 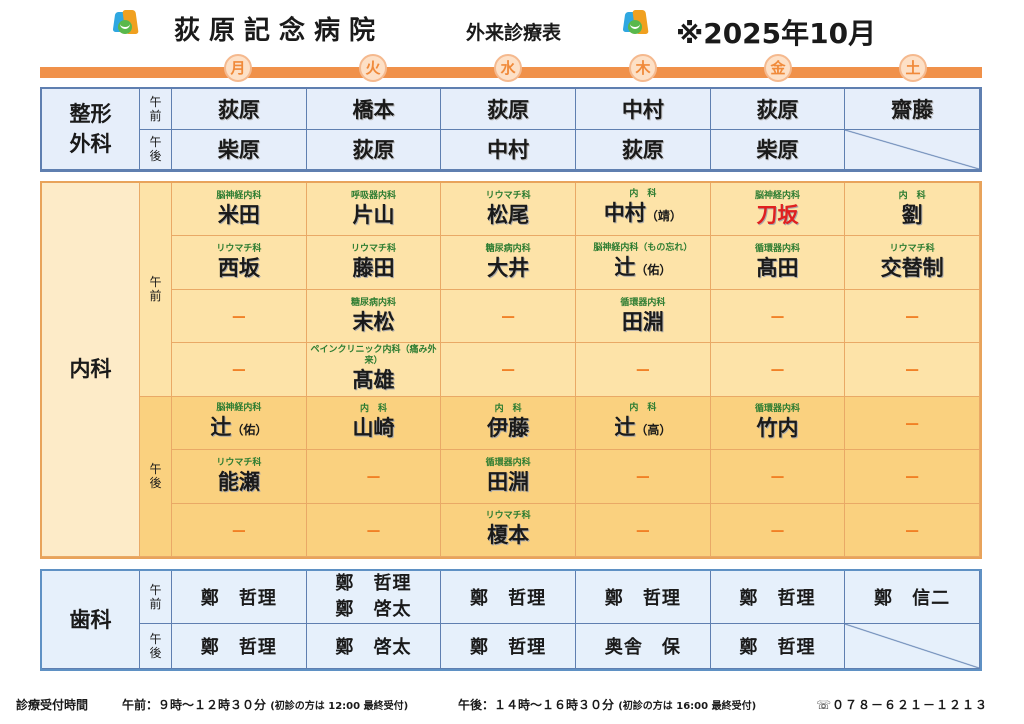 I want to click on dept-internal-medicine: 内科, so click(x=91, y=370).